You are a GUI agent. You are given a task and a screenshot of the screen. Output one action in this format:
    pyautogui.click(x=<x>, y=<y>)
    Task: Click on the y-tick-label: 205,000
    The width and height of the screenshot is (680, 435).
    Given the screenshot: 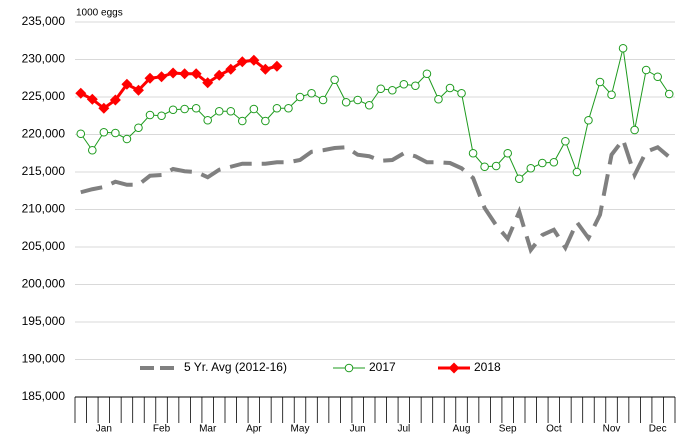 What is the action you would take?
    pyautogui.click(x=44, y=246)
    